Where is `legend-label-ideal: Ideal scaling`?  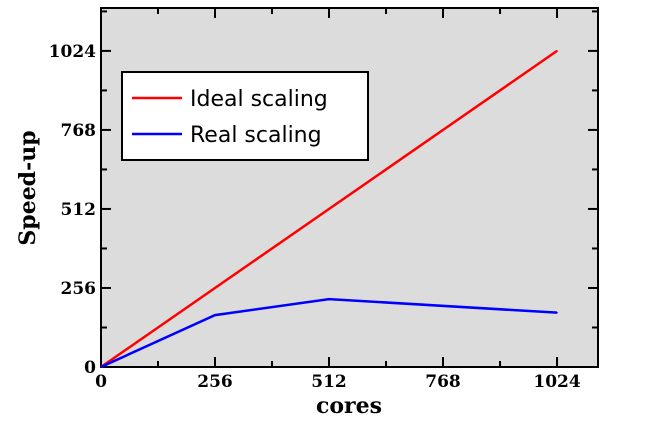
legend-label-ideal: Ideal scaling is located at coordinates (259, 99).